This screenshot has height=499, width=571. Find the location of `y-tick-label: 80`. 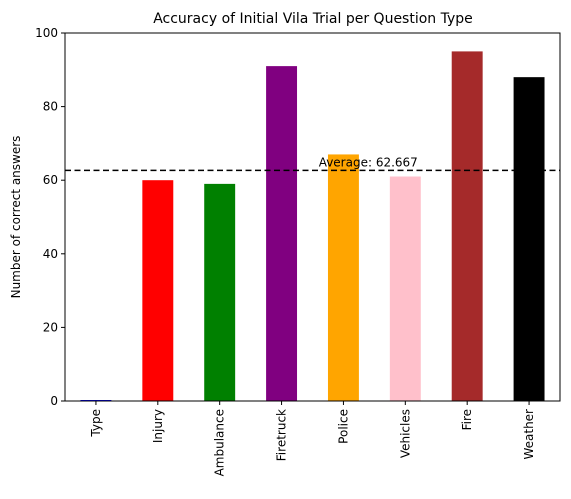

y-tick-label: 80 is located at coordinates (50, 107).